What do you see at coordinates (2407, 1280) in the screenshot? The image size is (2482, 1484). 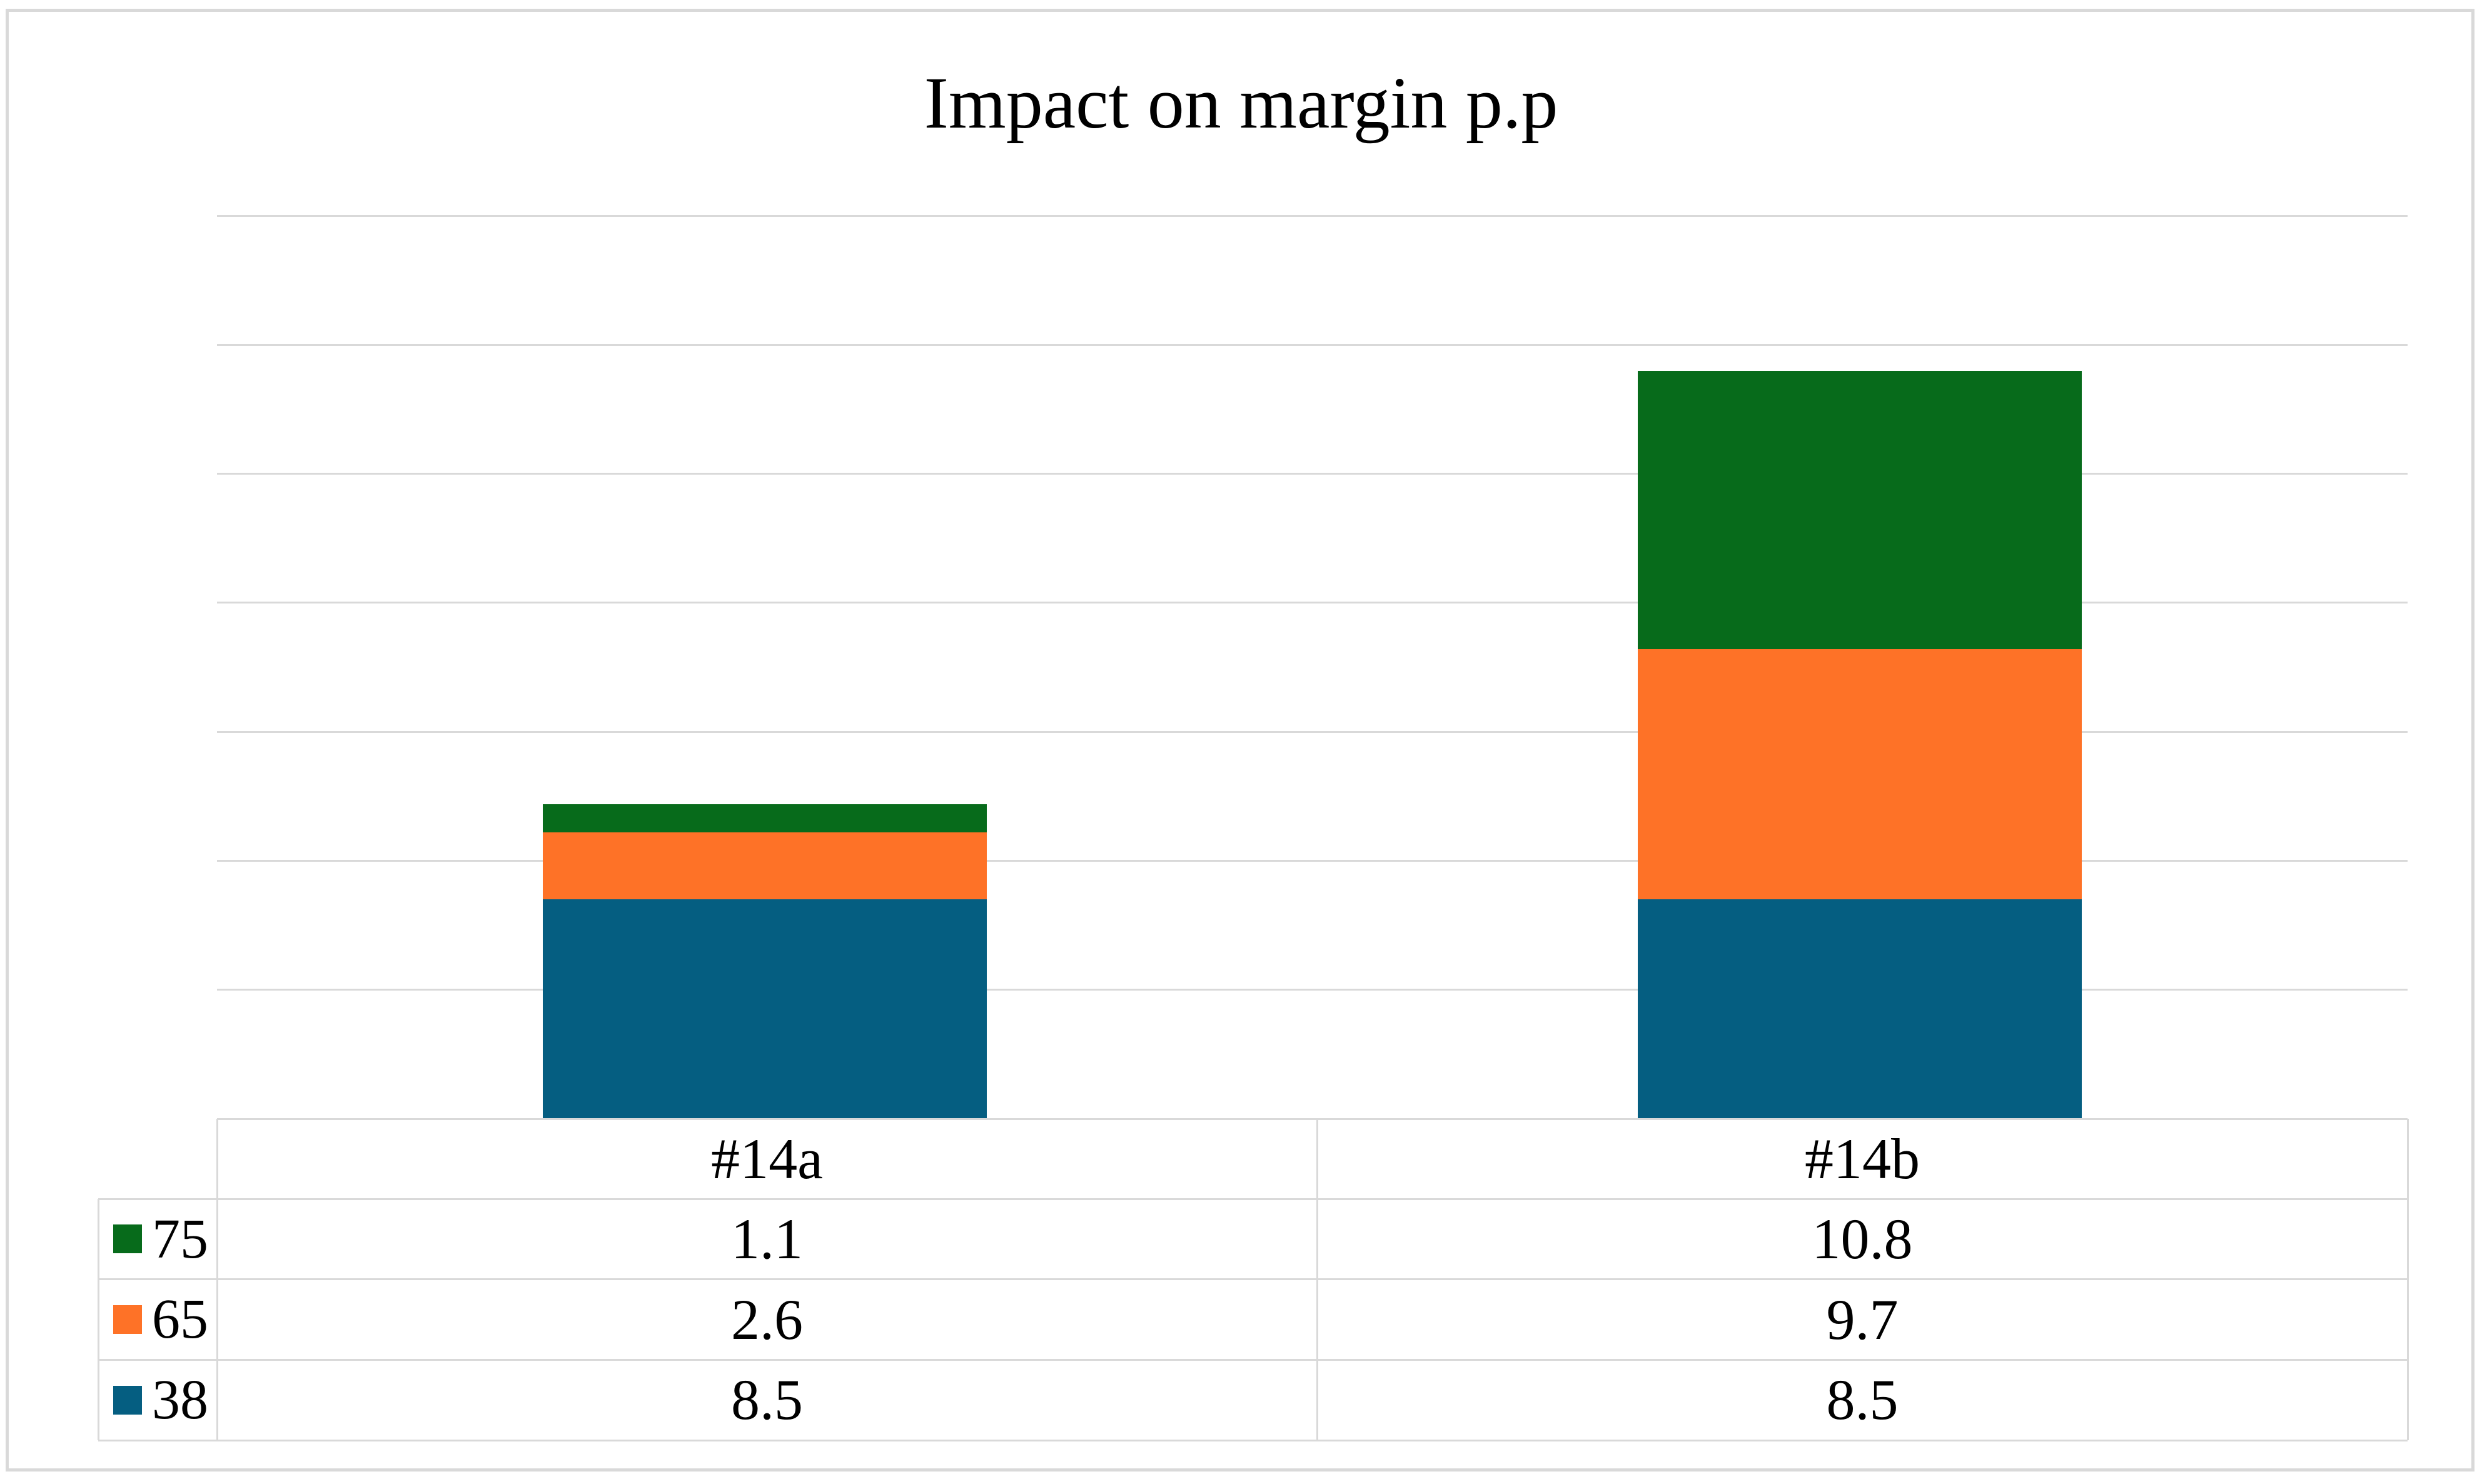 I see `table-right-border` at bounding box center [2407, 1280].